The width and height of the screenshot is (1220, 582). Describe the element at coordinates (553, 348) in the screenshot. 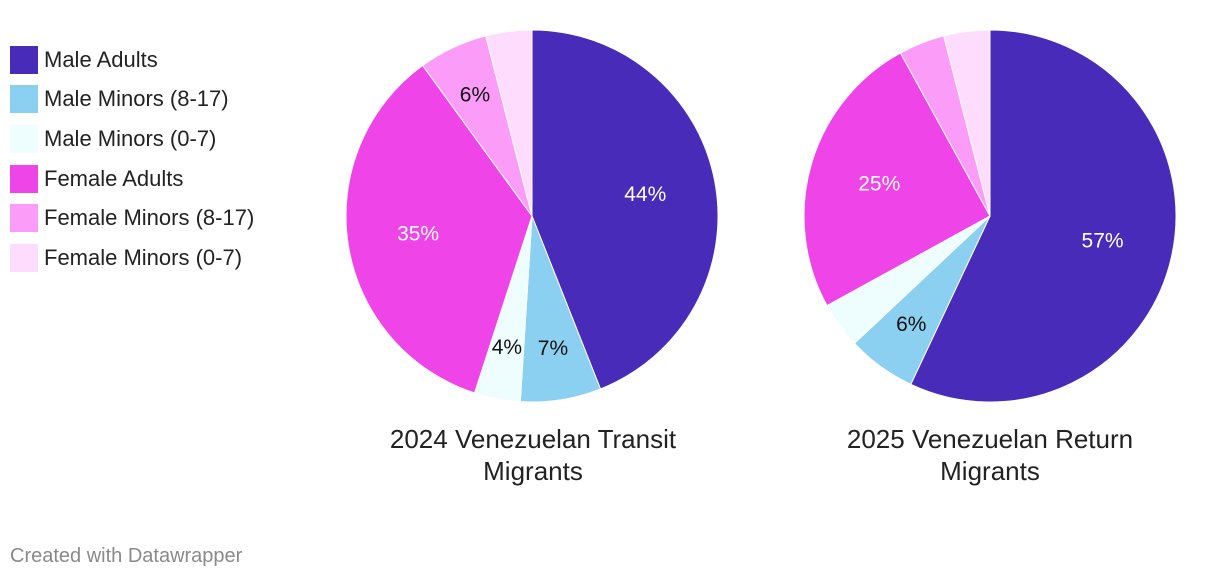

I see `pie-label-2024: 7%` at that location.